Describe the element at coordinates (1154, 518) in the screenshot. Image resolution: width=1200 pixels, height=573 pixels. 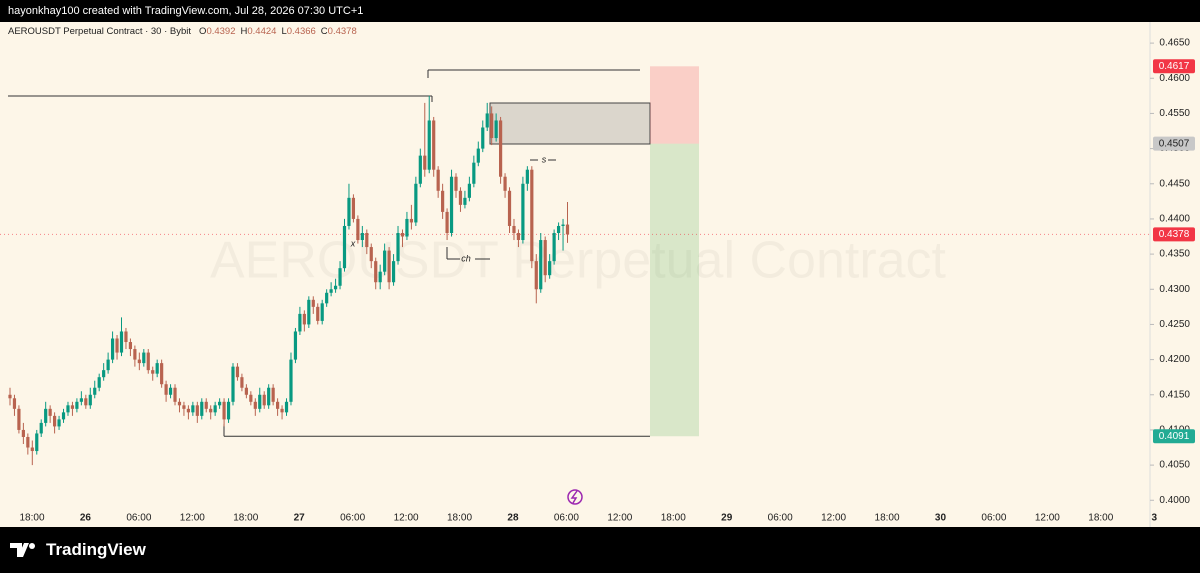
I see `x-tick-label: 3` at that location.